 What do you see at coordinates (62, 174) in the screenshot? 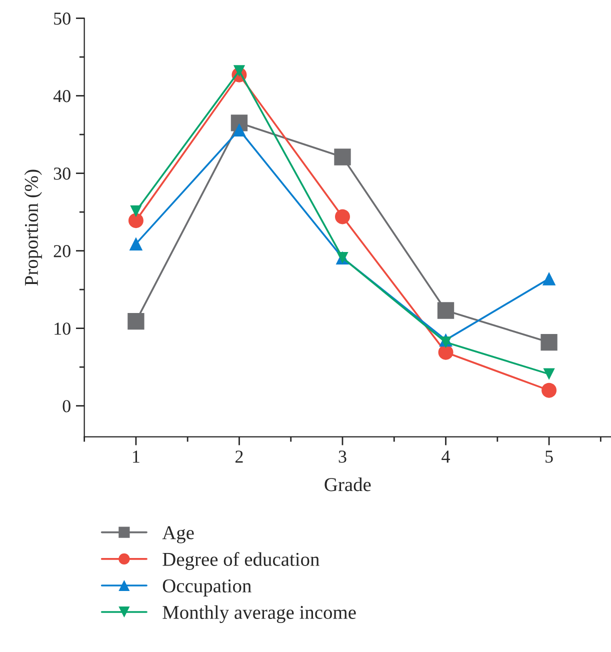
I see `y-tick-label: 30` at bounding box center [62, 174].